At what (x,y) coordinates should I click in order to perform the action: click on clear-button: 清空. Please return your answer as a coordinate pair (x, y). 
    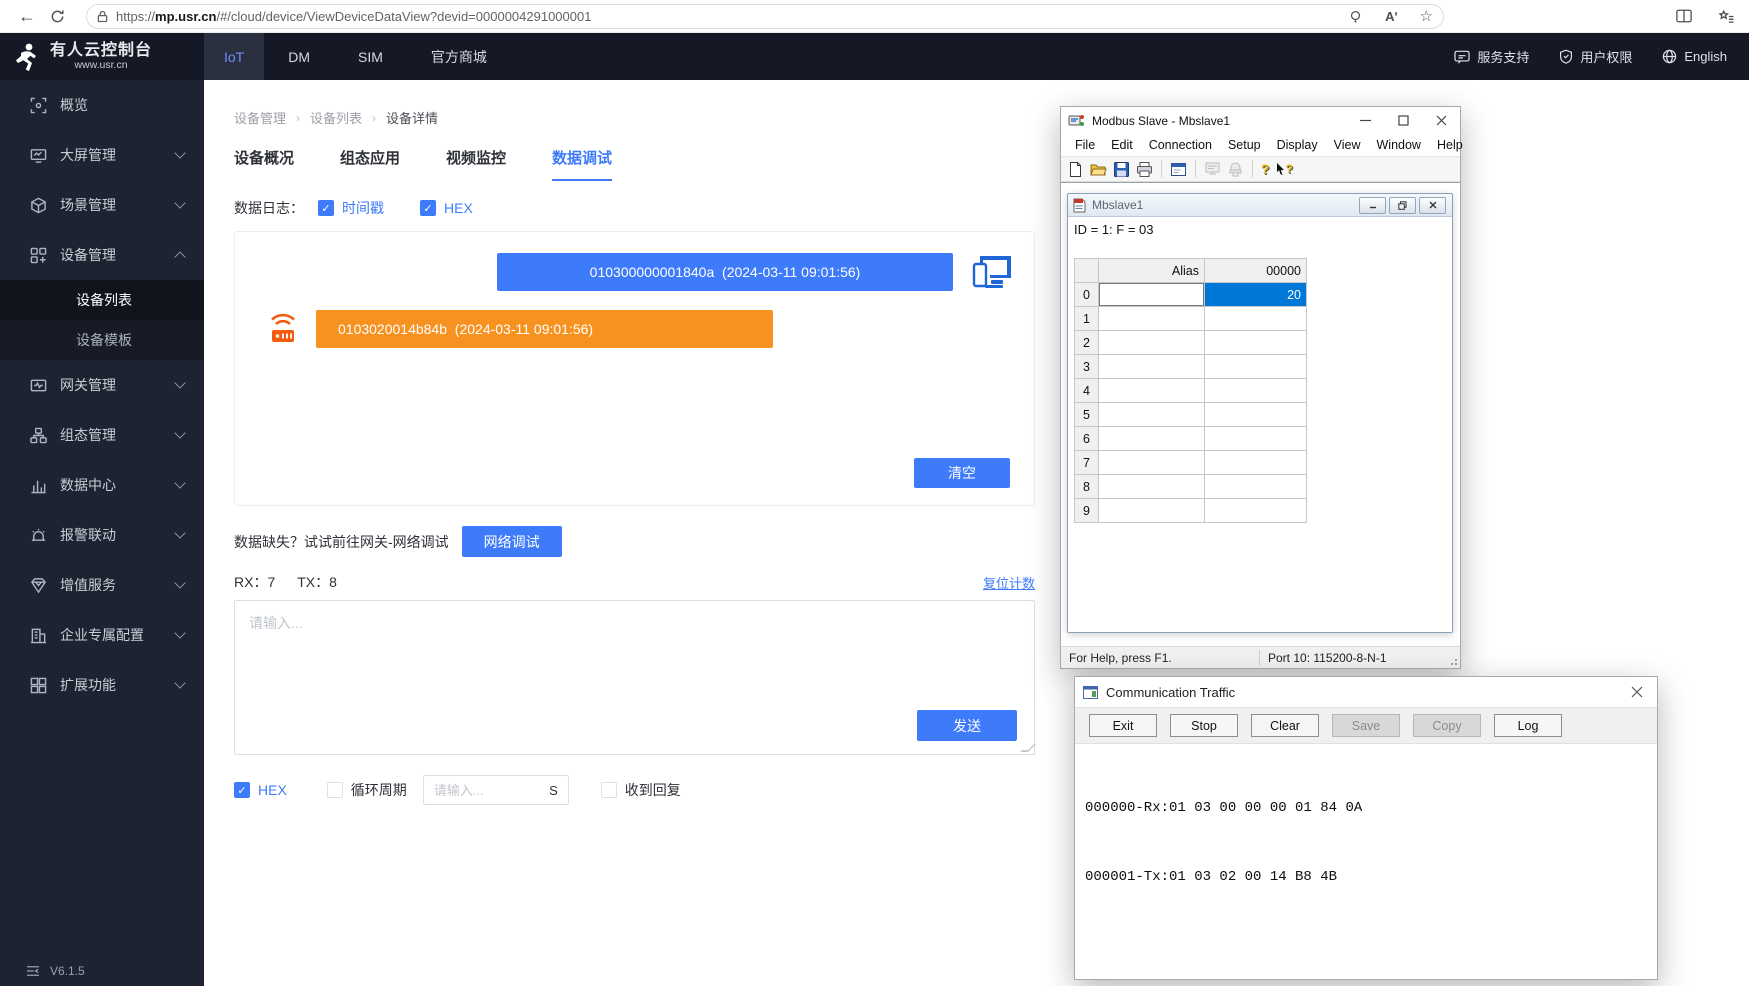
    Looking at the image, I should click on (962, 473).